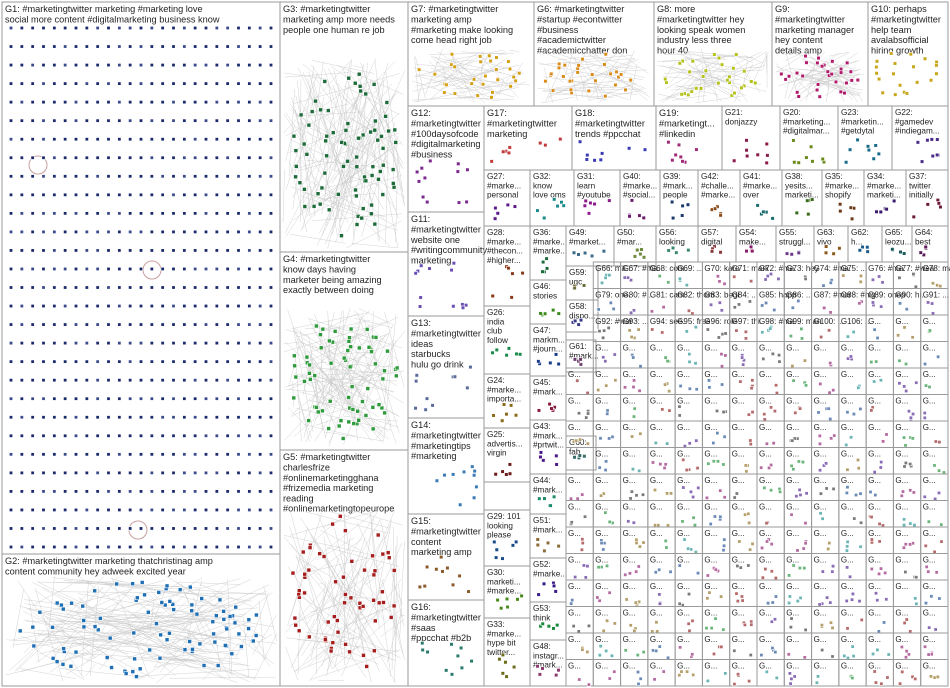 This screenshot has width=950, height=688. What do you see at coordinates (751, 138) in the screenshot?
I see `group-g21: G21: donjazzy` at bounding box center [751, 138].